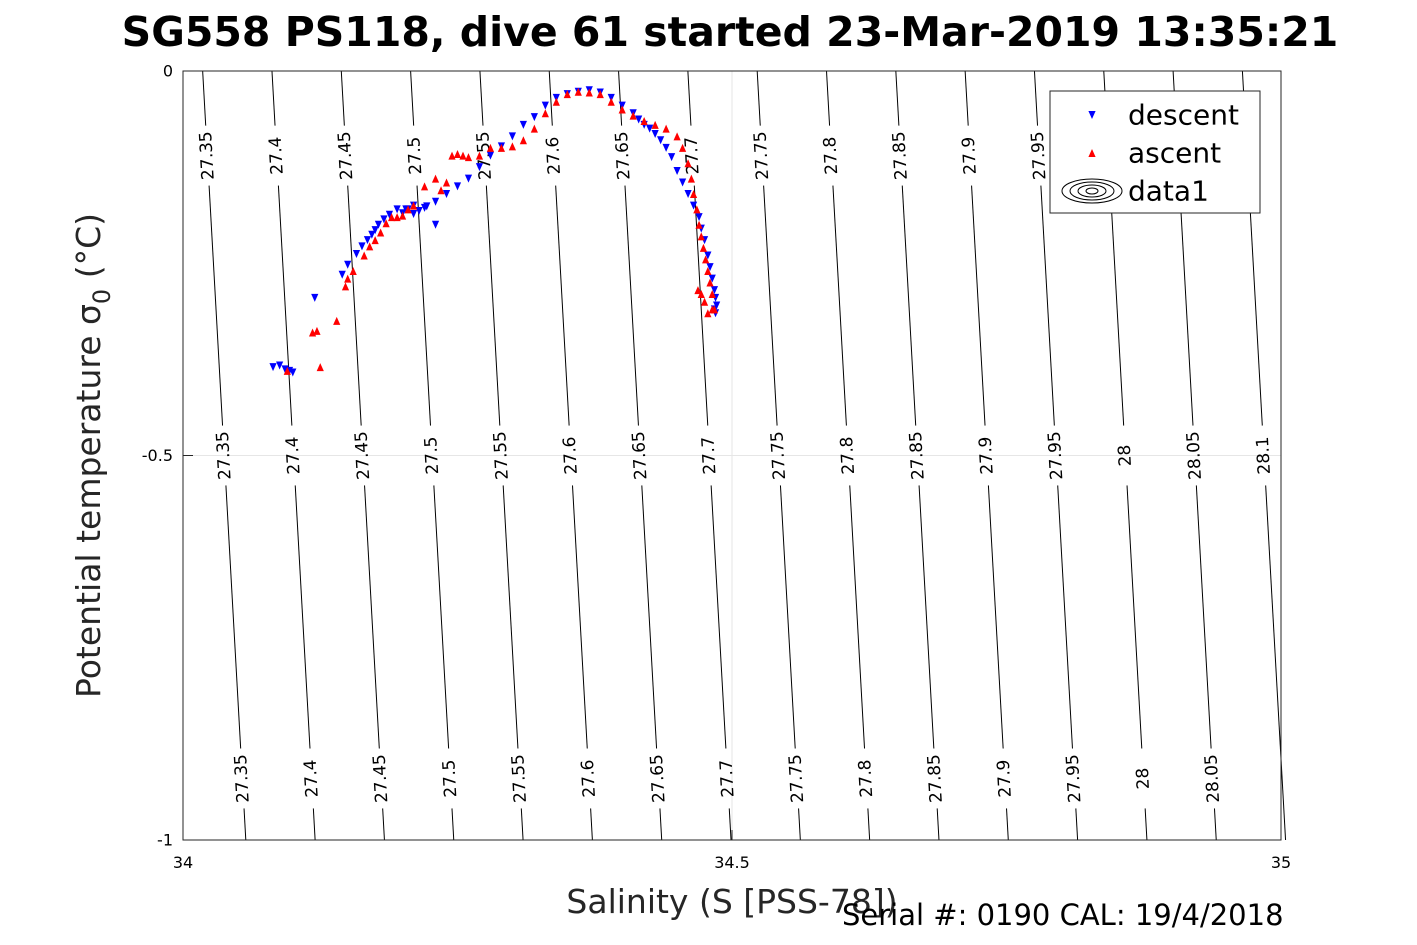 This screenshot has height=945, width=1417. I want to click on y-axis-label-symbol: σ, so click(88, 314).